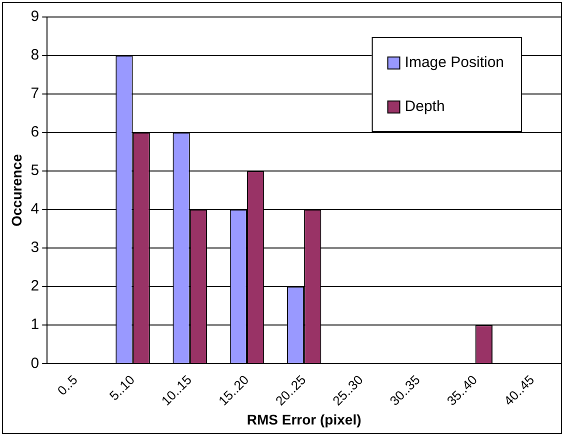 Image resolution: width=566 pixels, height=438 pixels. Describe the element at coordinates (35, 55) in the screenshot. I see `y-tick-label: 8` at that location.